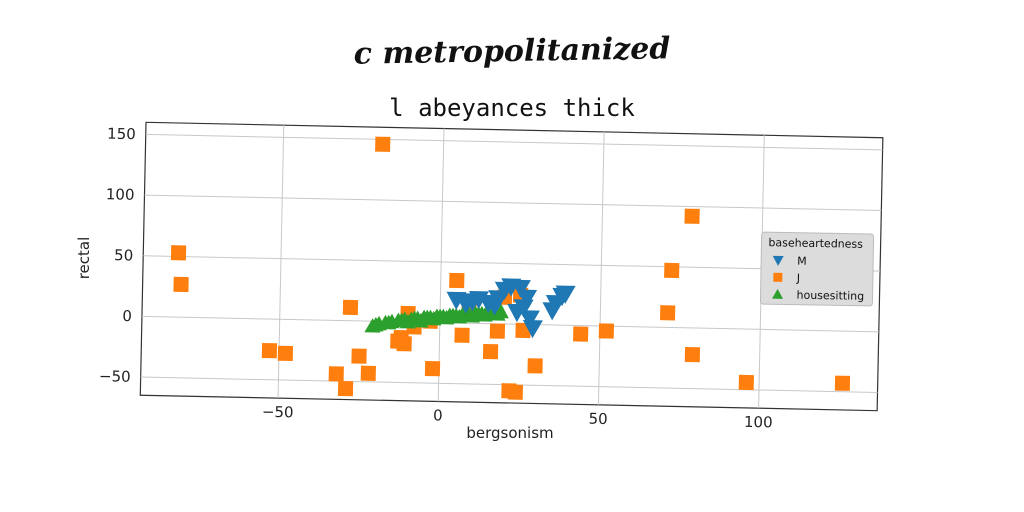 This screenshot has height=512, width=1024. What do you see at coordinates (777, 293) in the screenshot?
I see `legend-marker-housesitting` at bounding box center [777, 293].